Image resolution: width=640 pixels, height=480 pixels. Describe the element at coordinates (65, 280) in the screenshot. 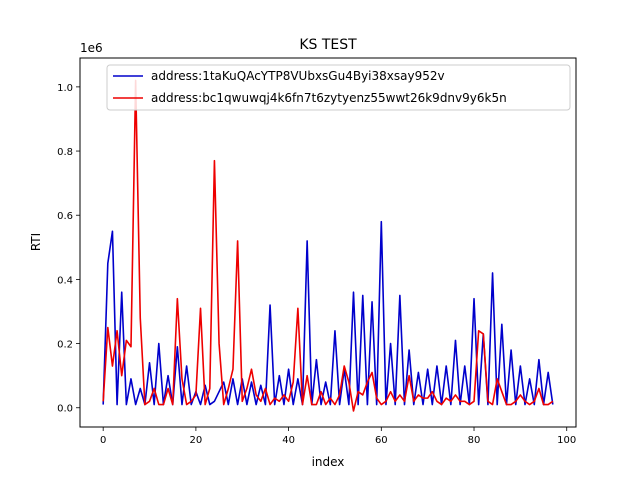

I see `y-tick-label: 0.4` at that location.